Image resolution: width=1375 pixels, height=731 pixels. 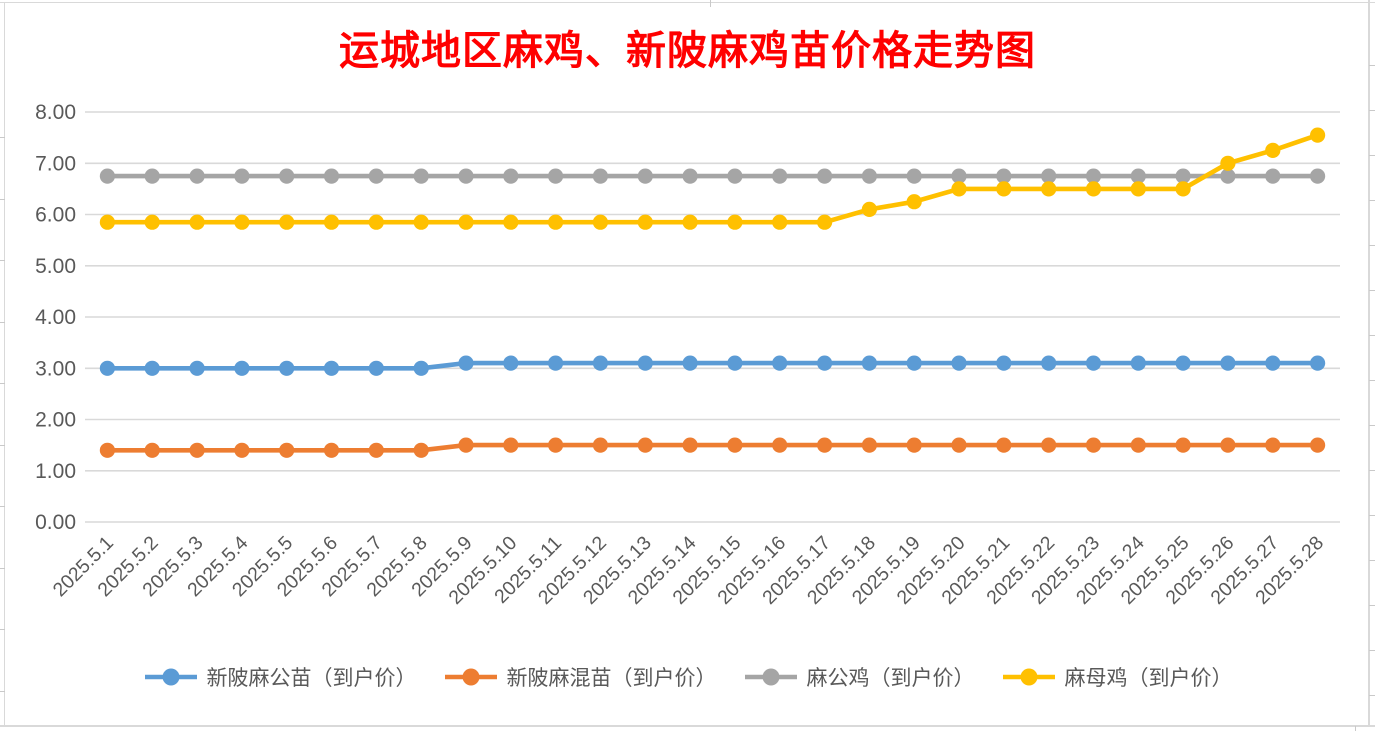 What do you see at coordinates (55, 215) in the screenshot?
I see `y-axis-tick-label: 6.00` at bounding box center [55, 215].